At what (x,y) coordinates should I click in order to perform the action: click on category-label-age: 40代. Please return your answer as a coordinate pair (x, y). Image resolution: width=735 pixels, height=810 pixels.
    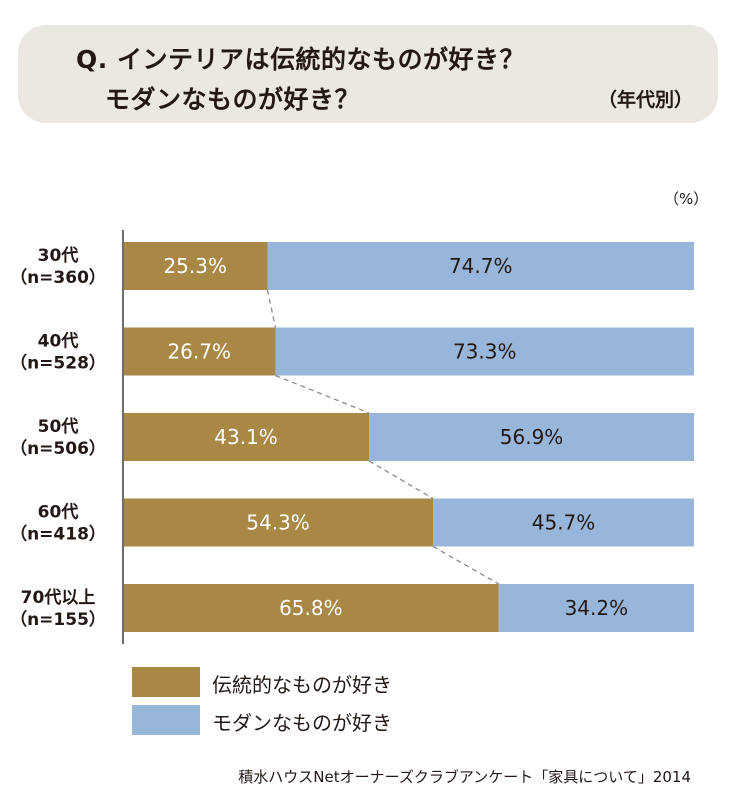
    Looking at the image, I should click on (58, 341).